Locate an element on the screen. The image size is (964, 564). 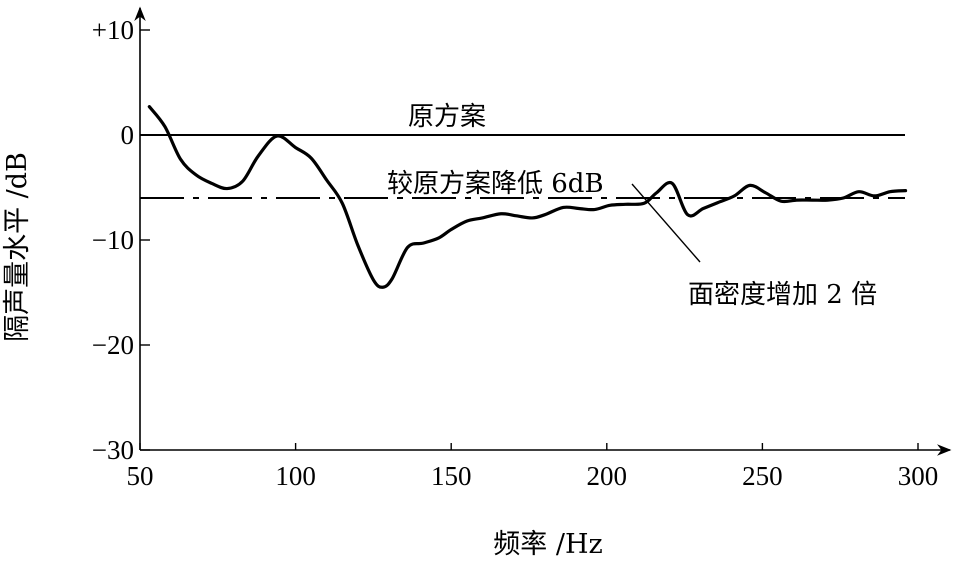
x-tick-label-50: 50 is located at coordinates (140, 476).